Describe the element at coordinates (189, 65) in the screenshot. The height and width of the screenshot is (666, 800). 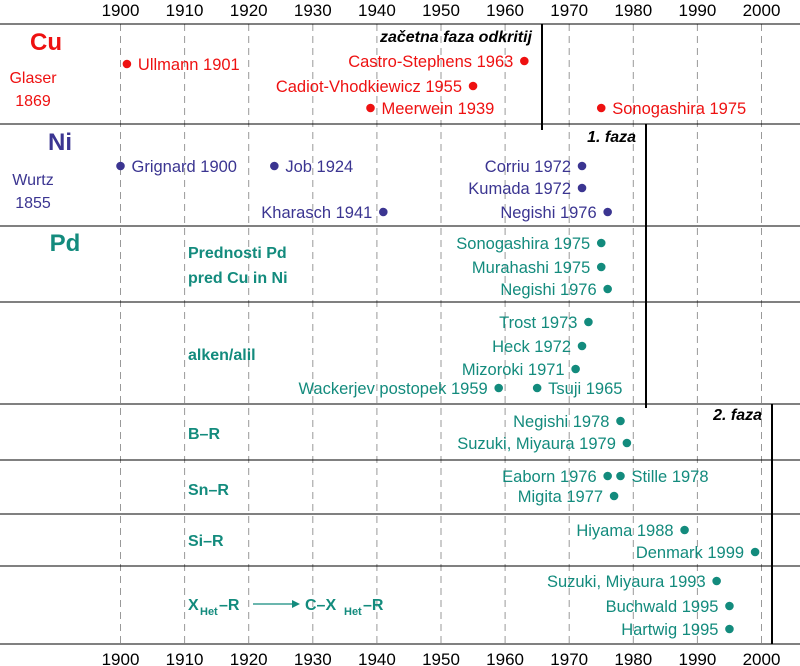
I see `data-label: Ullmann 1901` at that location.